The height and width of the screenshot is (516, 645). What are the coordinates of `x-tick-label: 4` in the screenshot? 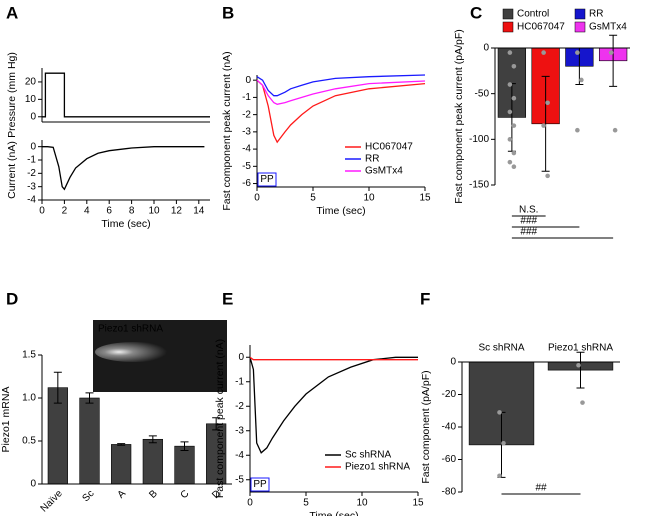 It's located at (87, 211).